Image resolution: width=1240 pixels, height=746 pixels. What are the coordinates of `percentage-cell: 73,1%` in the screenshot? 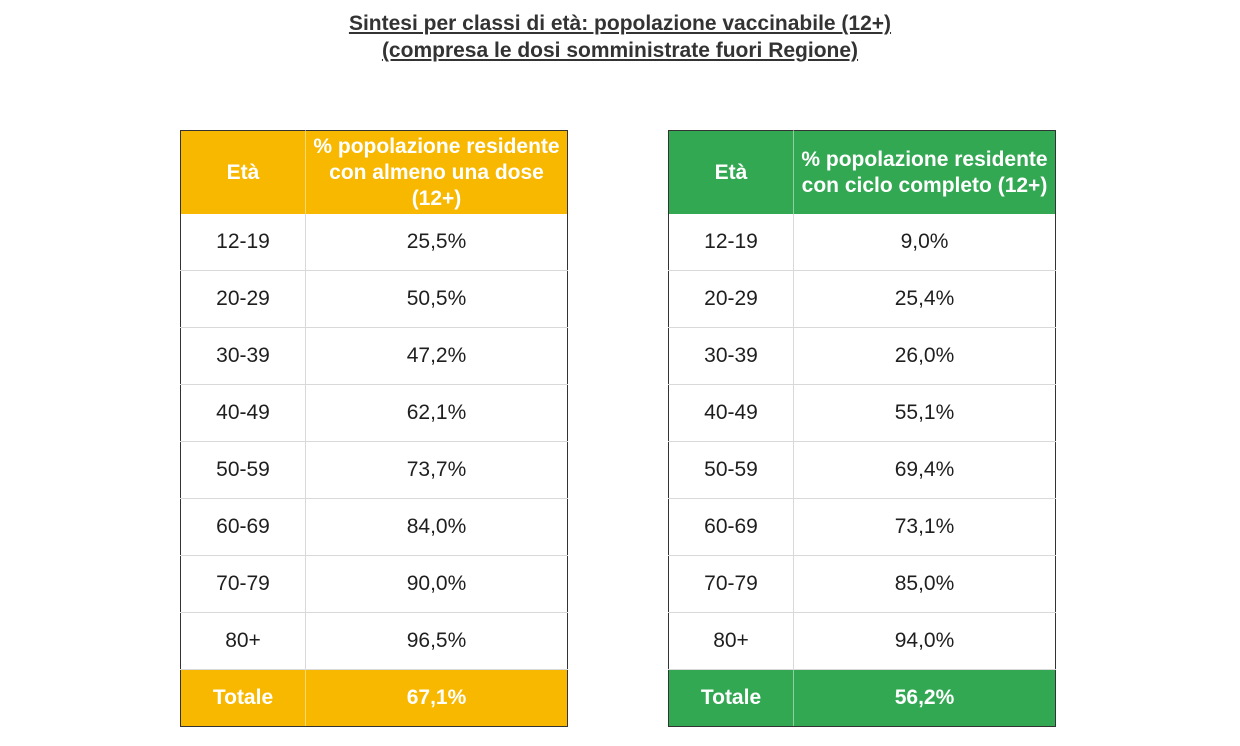 It's located at (924, 527).